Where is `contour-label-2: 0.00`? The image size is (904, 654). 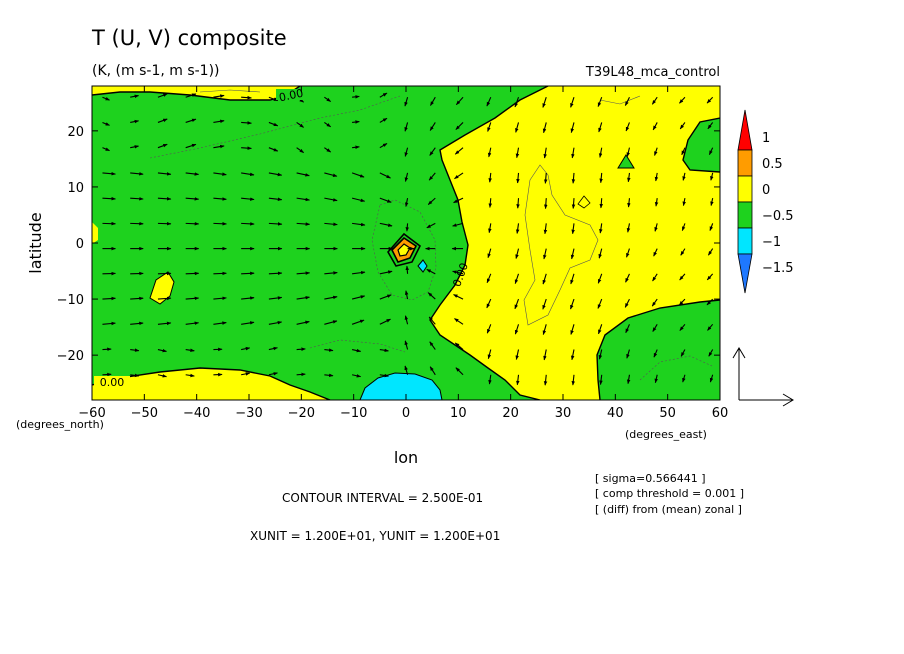
contour-label-2: 0.00 is located at coordinates (112, 382).